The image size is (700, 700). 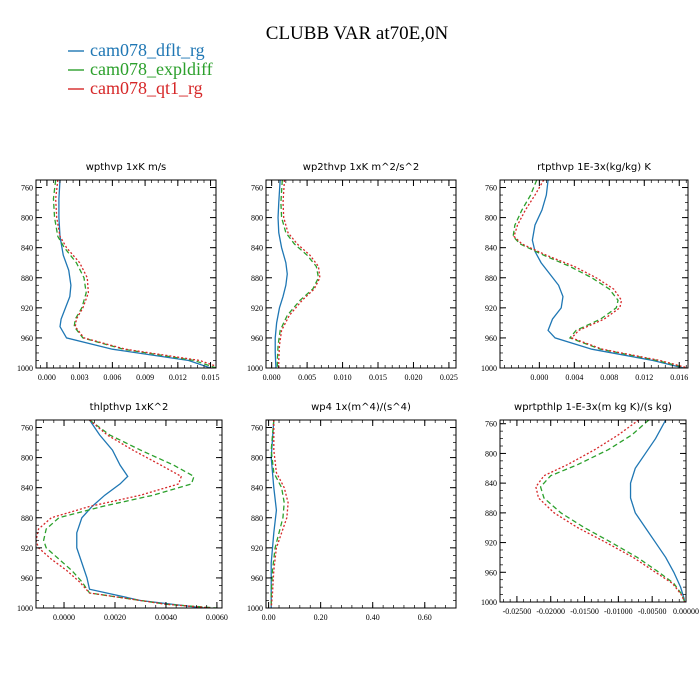 I want to click on legend-label: cam078_qt1_rg, so click(x=146, y=88).